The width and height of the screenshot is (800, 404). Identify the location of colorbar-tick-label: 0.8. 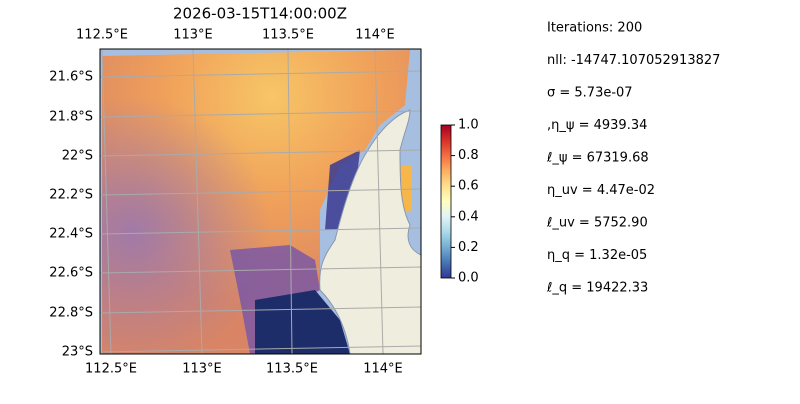
(468, 155).